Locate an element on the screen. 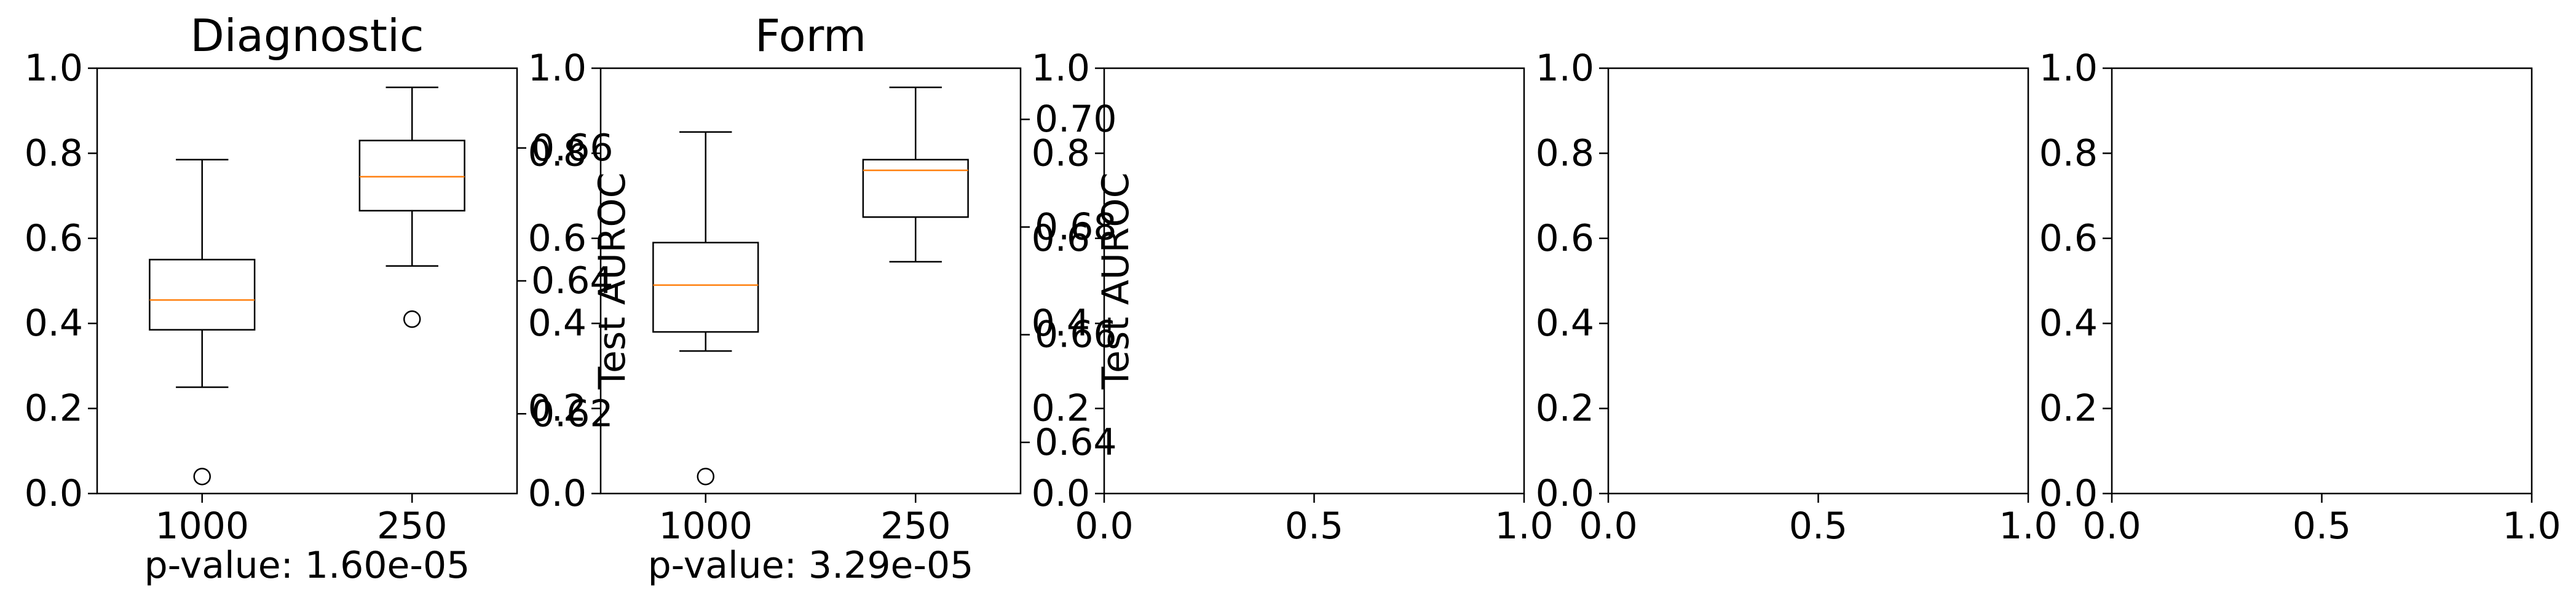 This screenshot has height=606, width=2576. twin-y-tick-label: 0.70 is located at coordinates (1076, 119).